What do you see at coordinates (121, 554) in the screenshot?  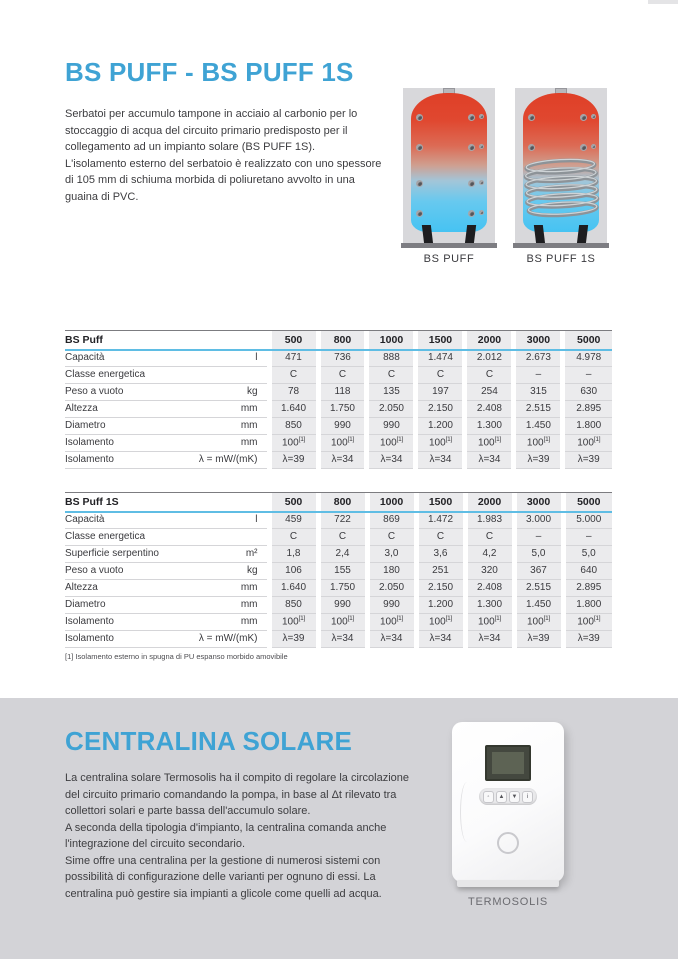 I see `row-label: Superficie serpentino` at bounding box center [121, 554].